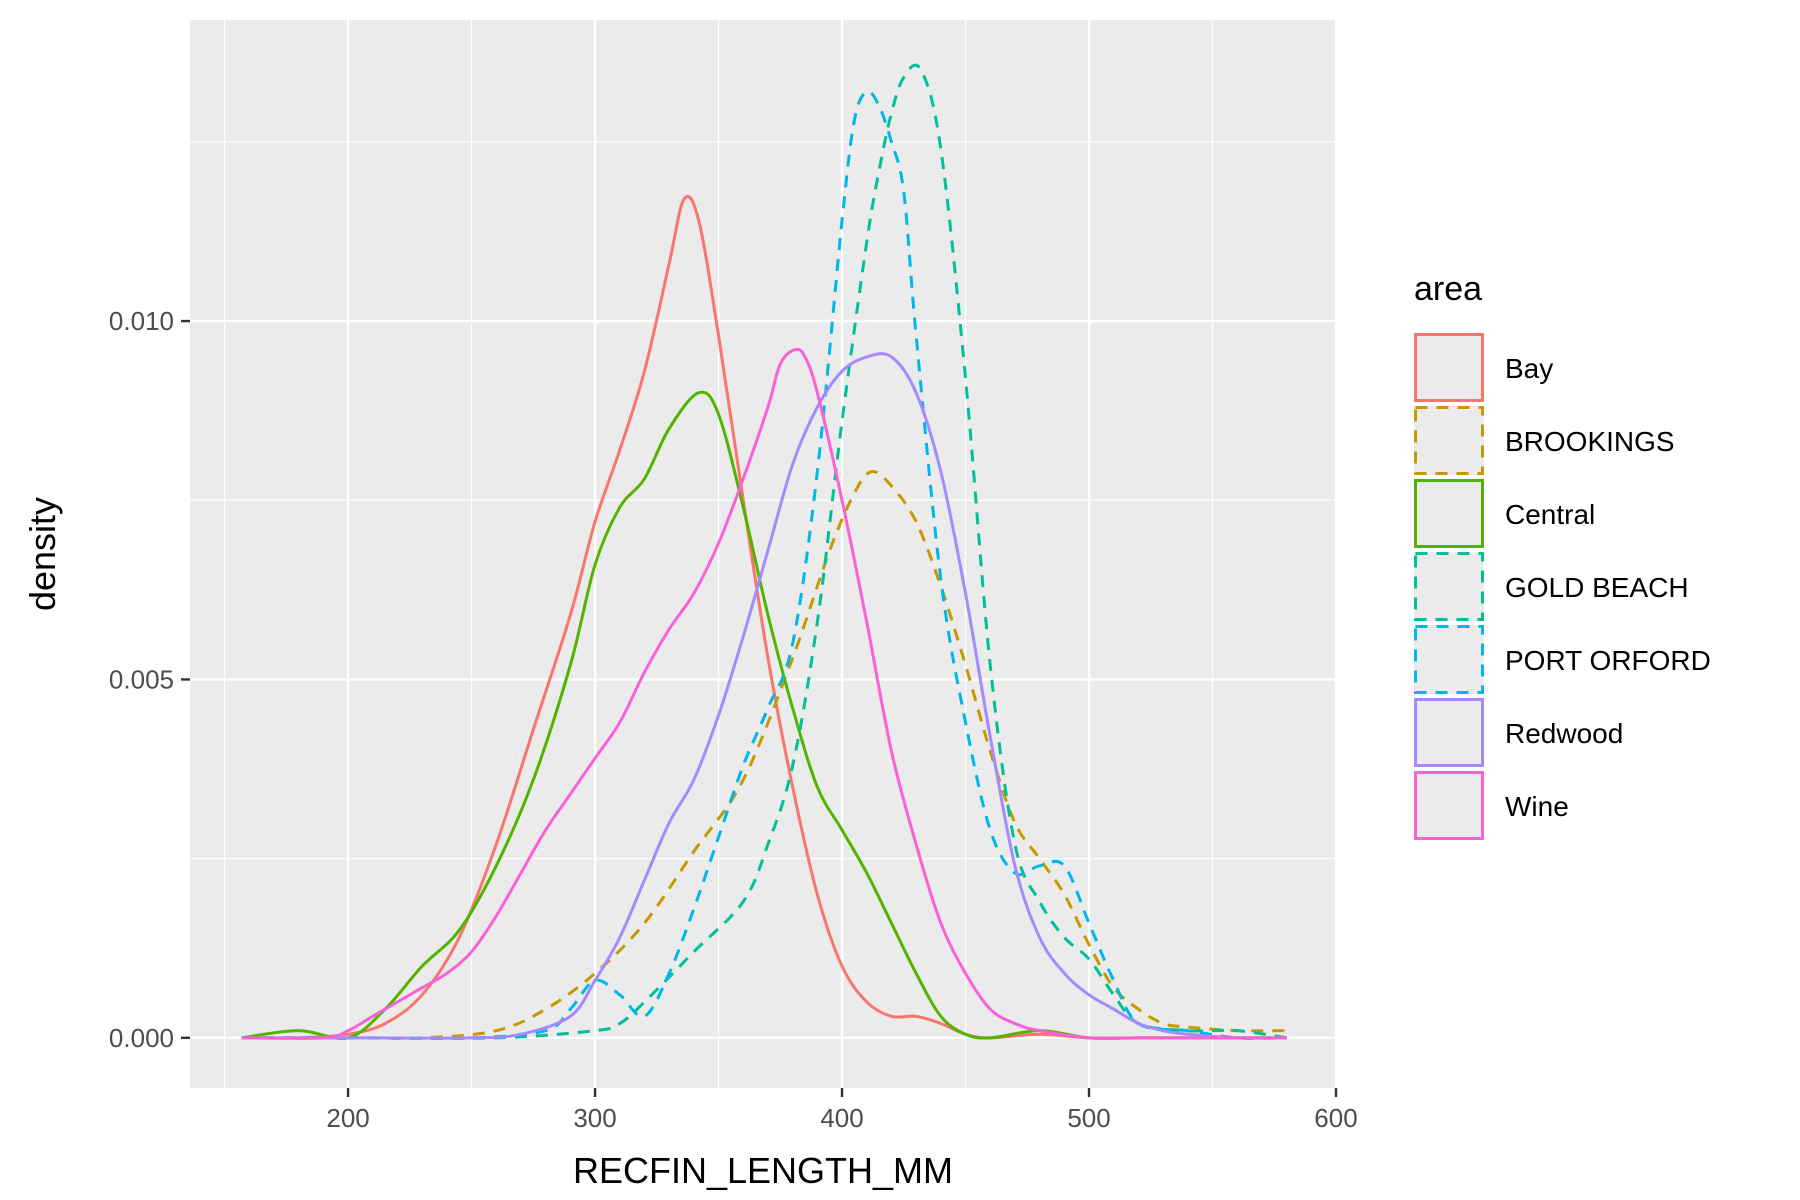 This screenshot has height=1200, width=1800. I want to click on legend-key-brookings, so click(1449, 440).